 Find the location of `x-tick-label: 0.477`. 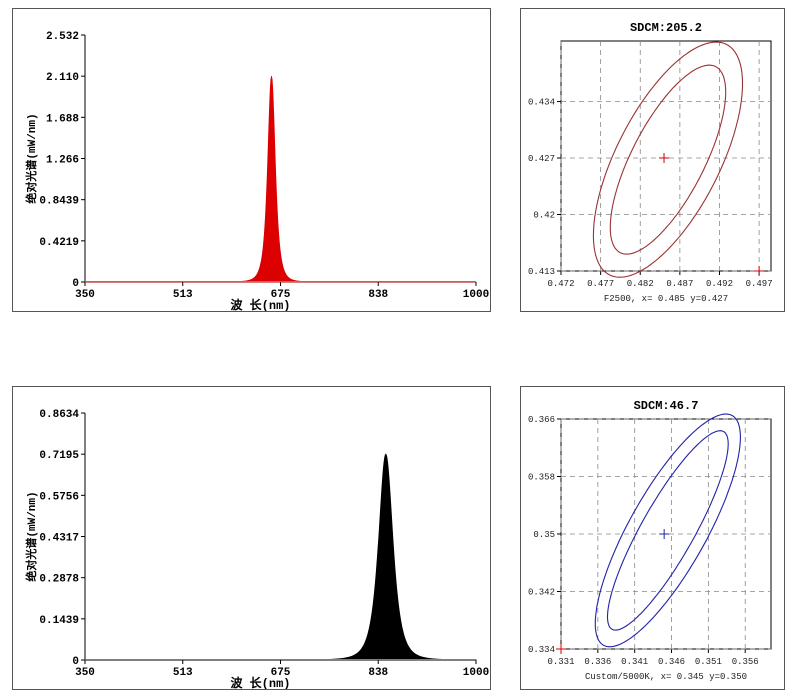

x-tick-label: 0.477 is located at coordinates (600, 284).